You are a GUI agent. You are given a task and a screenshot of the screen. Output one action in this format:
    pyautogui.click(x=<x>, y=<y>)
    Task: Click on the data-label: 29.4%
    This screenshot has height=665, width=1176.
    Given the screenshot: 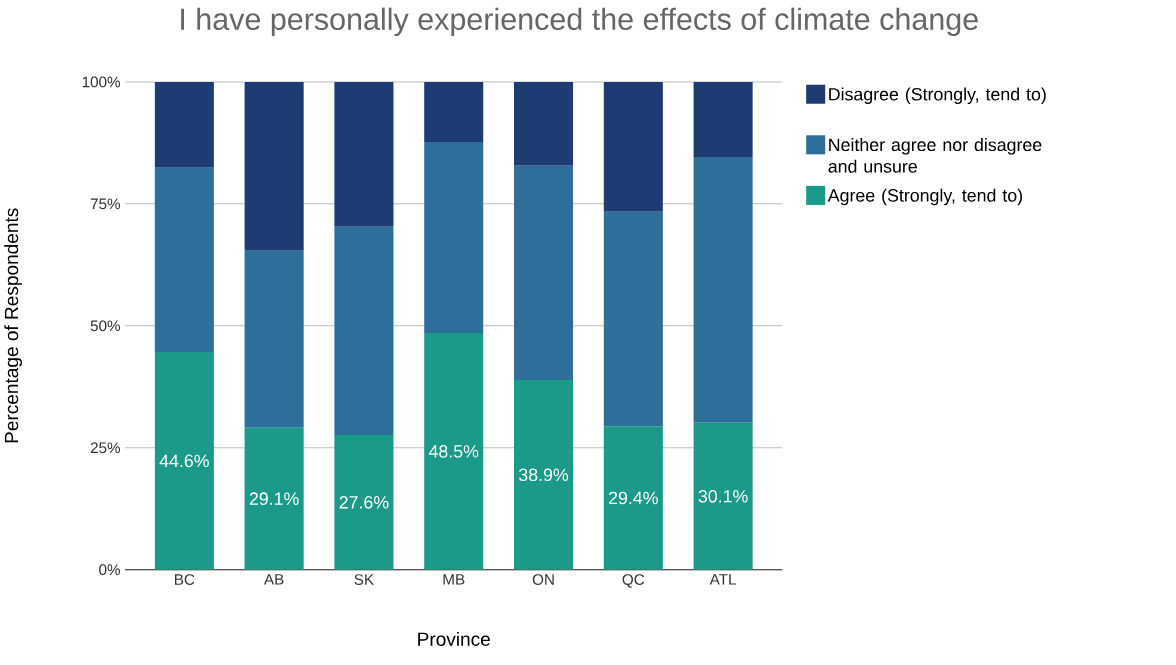 What is the action you would take?
    pyautogui.click(x=633, y=498)
    